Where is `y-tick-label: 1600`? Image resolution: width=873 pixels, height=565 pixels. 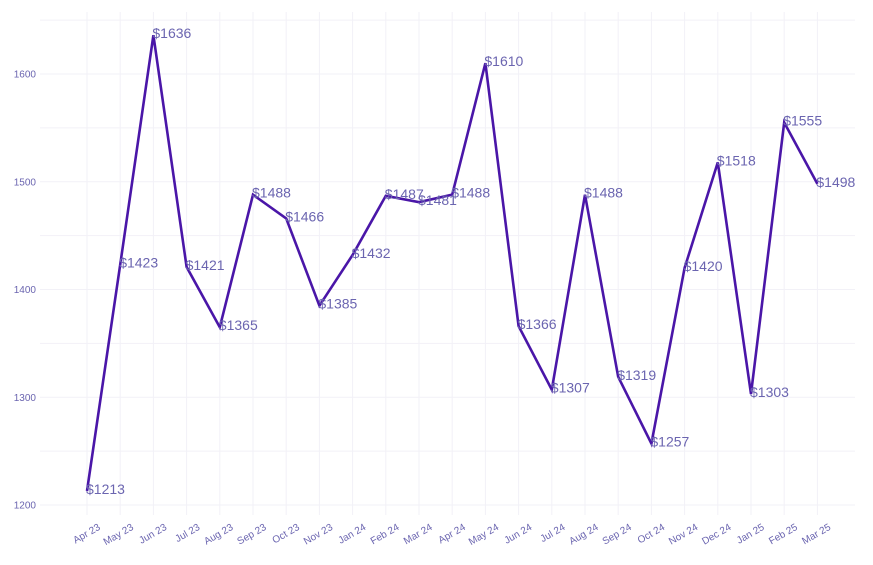 y-tick-label: 1600 is located at coordinates (25, 75).